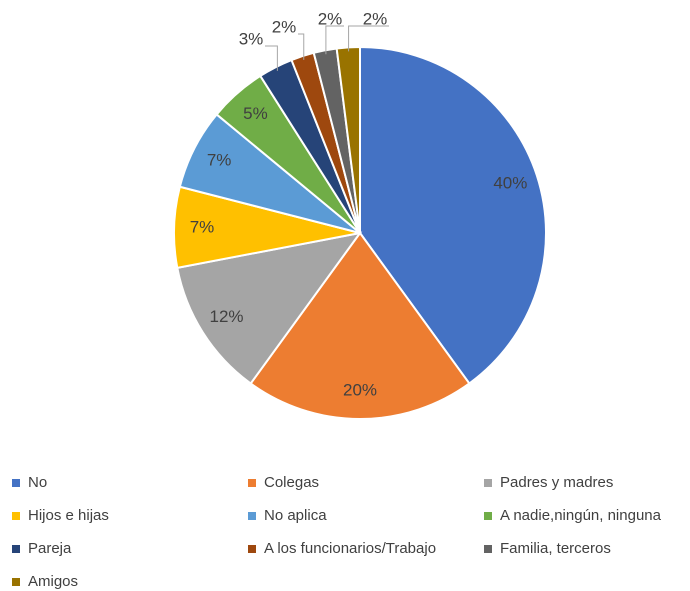 The height and width of the screenshot is (591, 690). What do you see at coordinates (510, 183) in the screenshot?
I see `data-label: 40%` at bounding box center [510, 183].